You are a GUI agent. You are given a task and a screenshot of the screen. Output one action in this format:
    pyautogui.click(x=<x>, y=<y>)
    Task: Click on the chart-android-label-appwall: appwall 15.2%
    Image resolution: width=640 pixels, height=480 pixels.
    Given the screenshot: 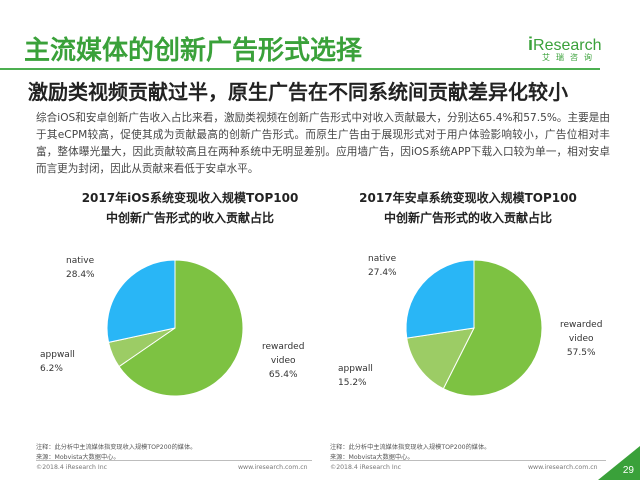 What is the action you would take?
    pyautogui.click(x=355, y=376)
    